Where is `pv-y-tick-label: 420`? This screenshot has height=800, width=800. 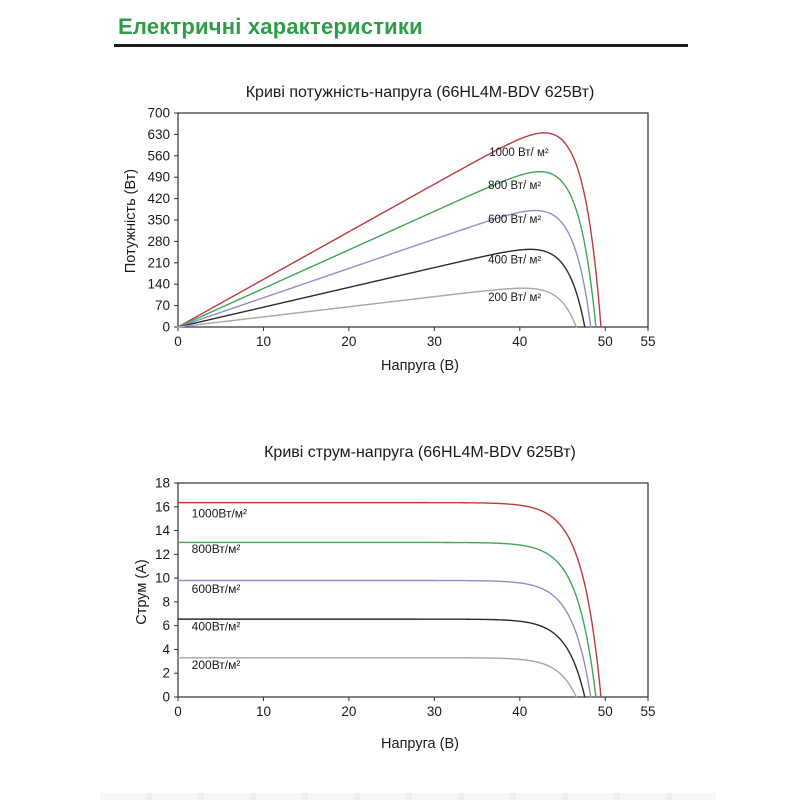 pv-y-tick-label: 420 is located at coordinates (158, 198).